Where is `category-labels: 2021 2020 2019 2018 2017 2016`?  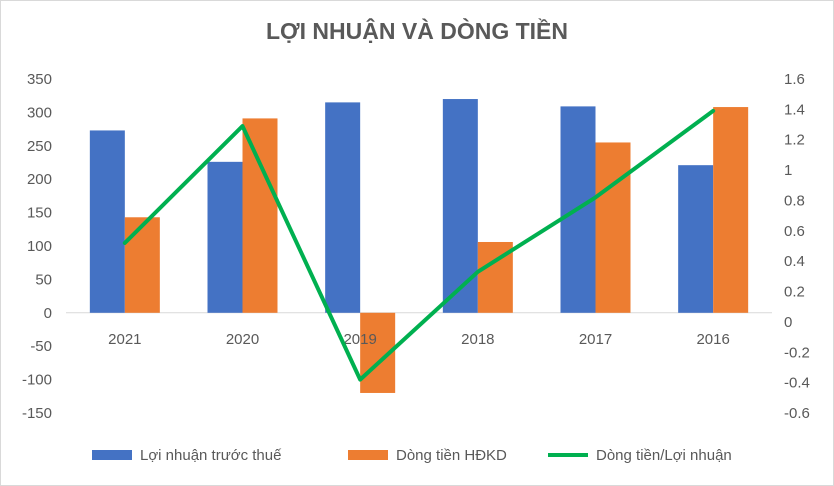 category-labels: 2021 2020 2019 2018 2017 2016 is located at coordinates (419, 339).